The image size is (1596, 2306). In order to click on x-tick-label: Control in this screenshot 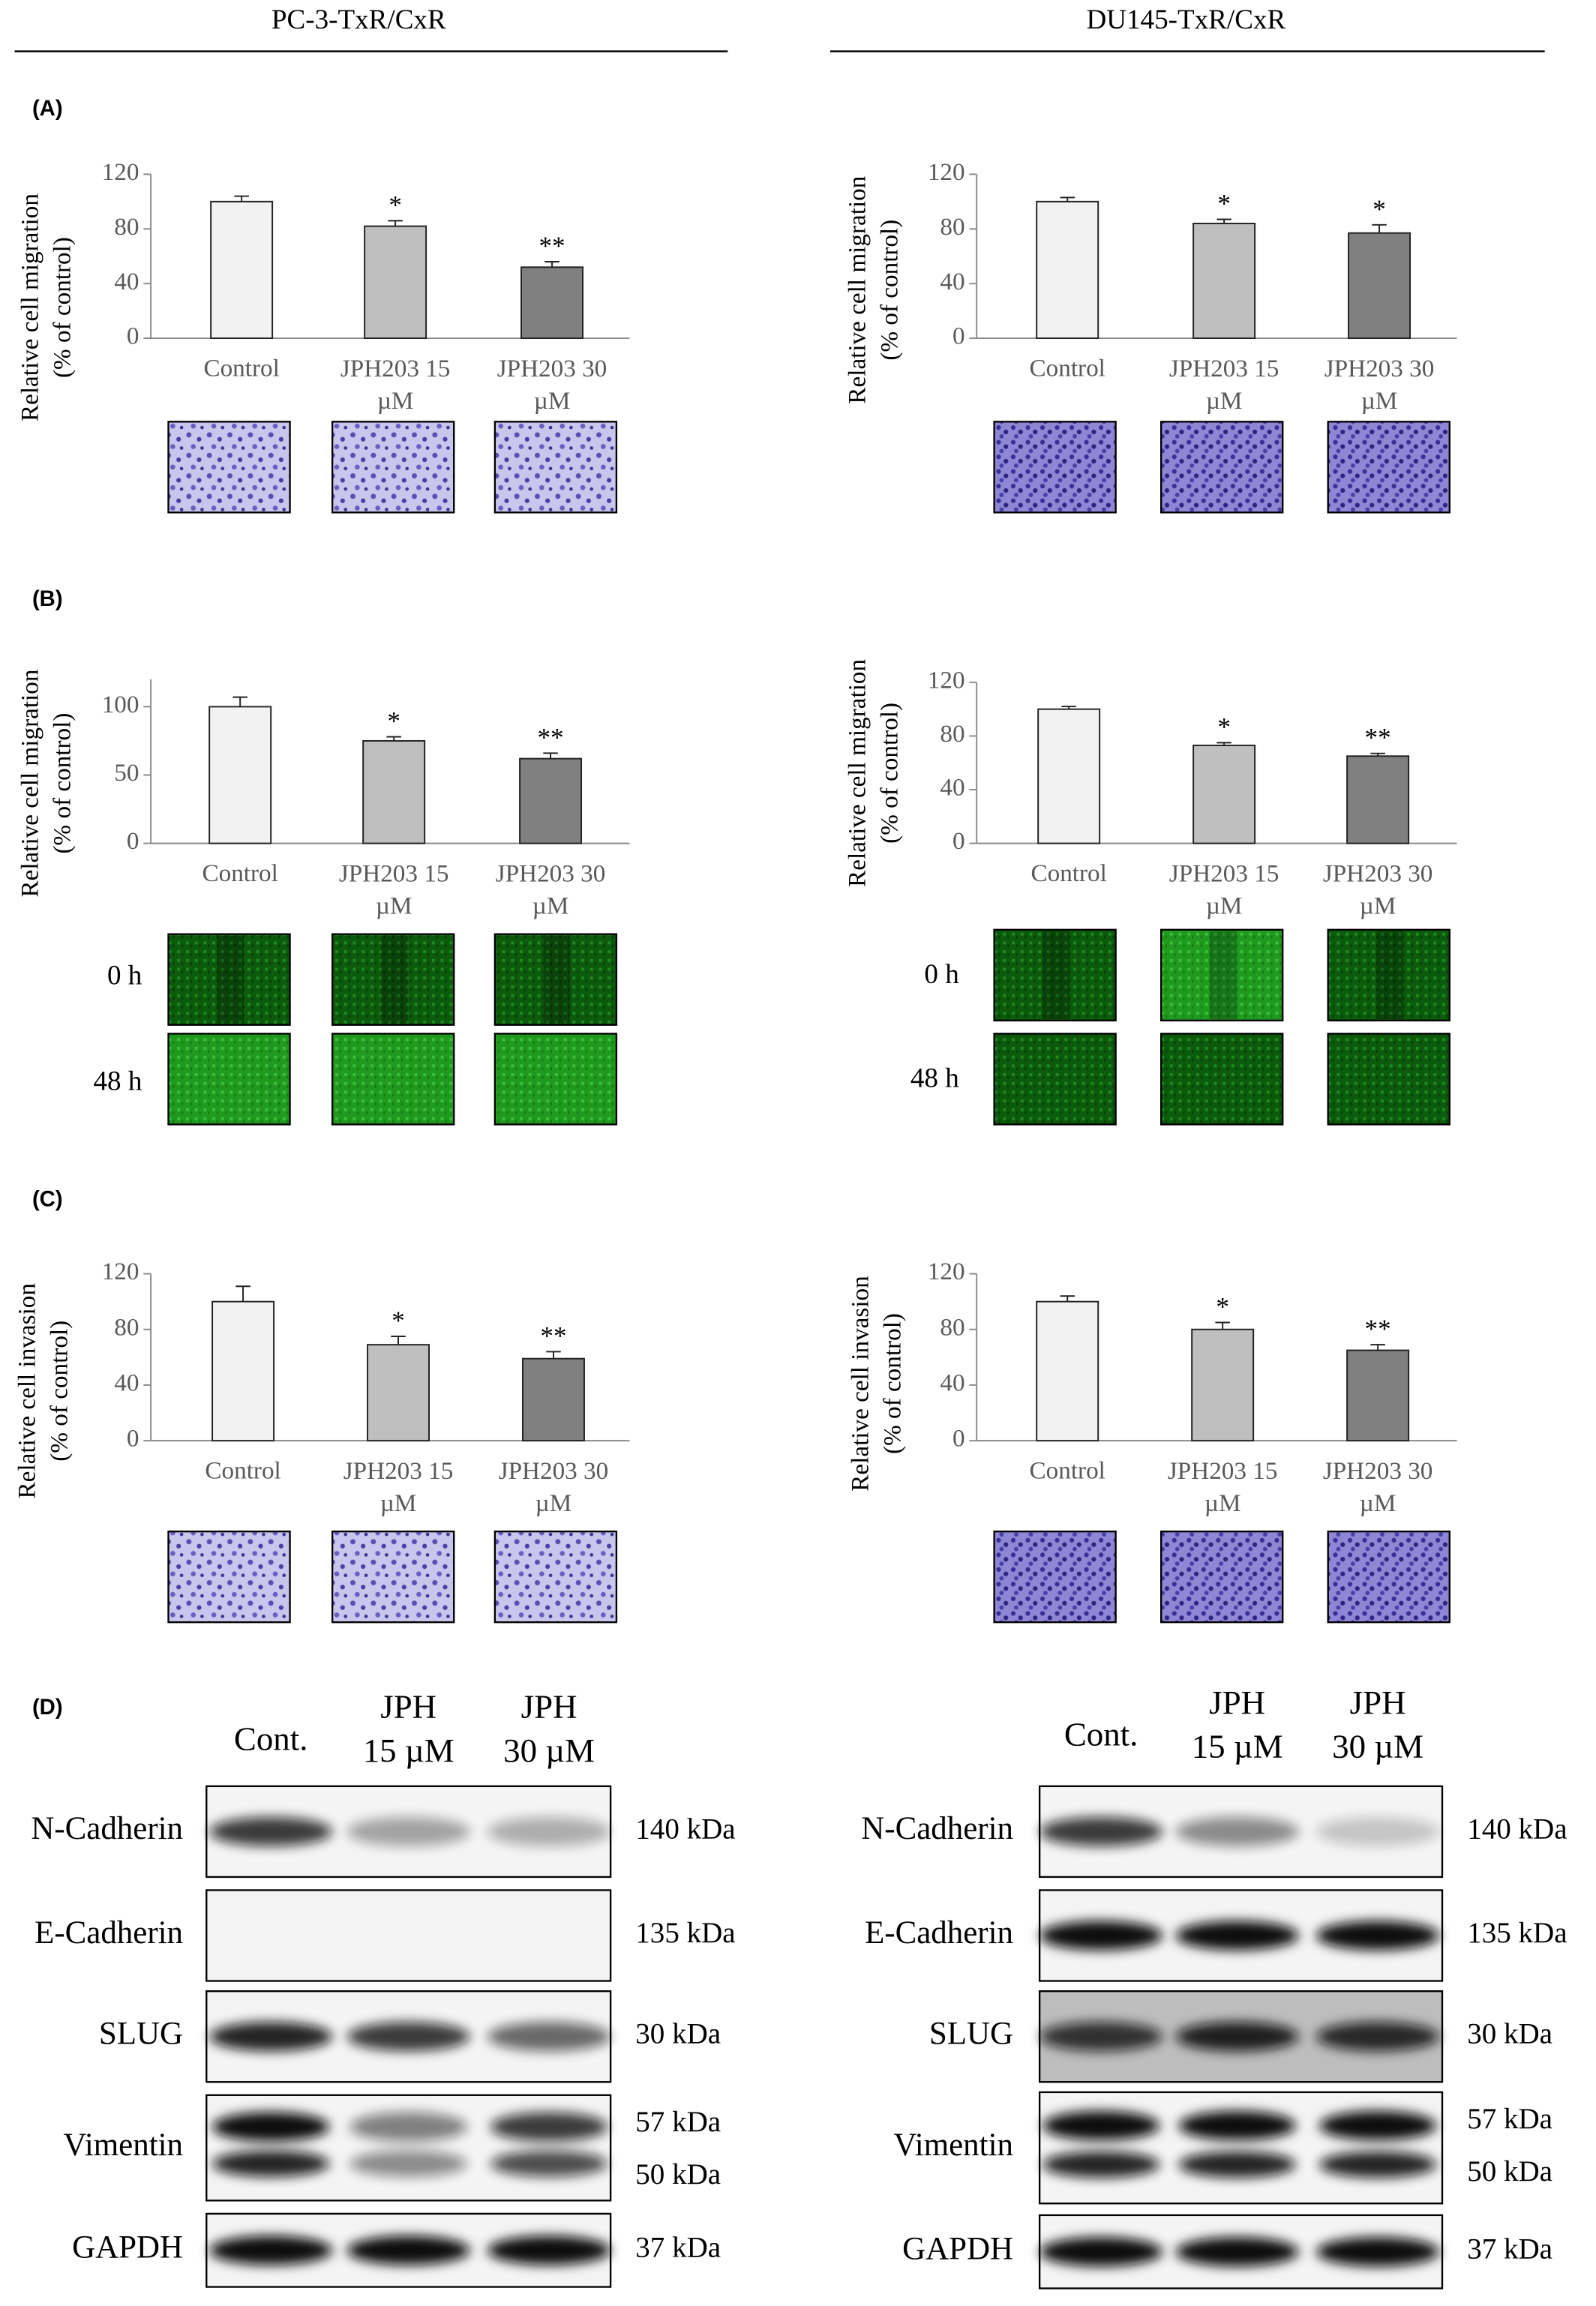, I will do `click(241, 368)`.